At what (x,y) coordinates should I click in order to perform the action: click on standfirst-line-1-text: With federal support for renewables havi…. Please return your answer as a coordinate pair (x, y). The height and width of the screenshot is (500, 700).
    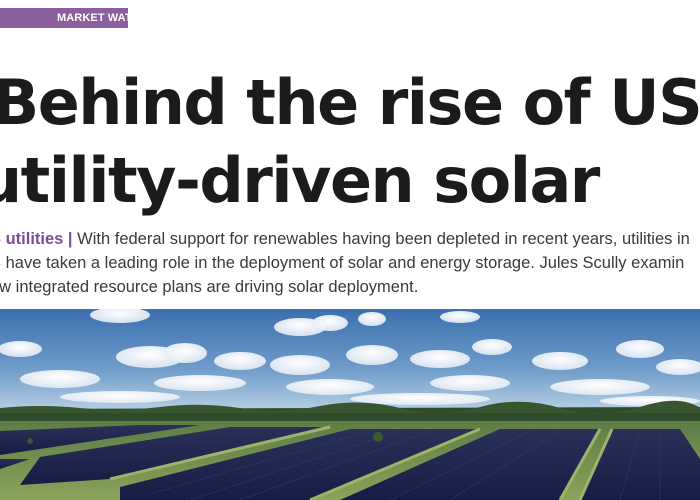
    Looking at the image, I should click on (381, 239).